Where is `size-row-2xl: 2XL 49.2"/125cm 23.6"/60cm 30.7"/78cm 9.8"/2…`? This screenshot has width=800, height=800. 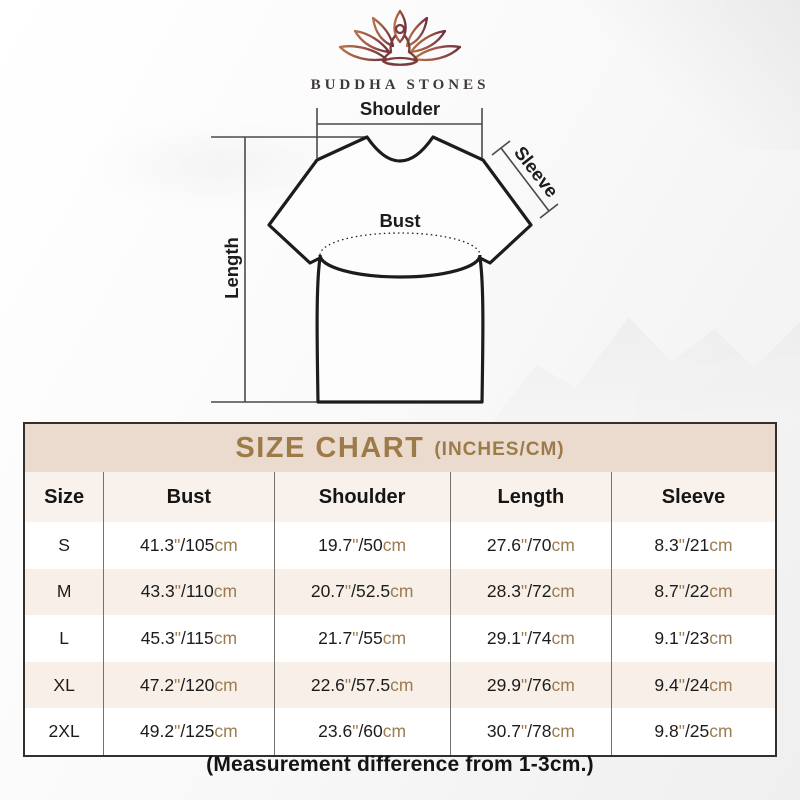 size-row-2xl: 2XL 49.2"/125cm 23.6"/60cm 30.7"/78cm 9.8"/2… is located at coordinates (400, 731).